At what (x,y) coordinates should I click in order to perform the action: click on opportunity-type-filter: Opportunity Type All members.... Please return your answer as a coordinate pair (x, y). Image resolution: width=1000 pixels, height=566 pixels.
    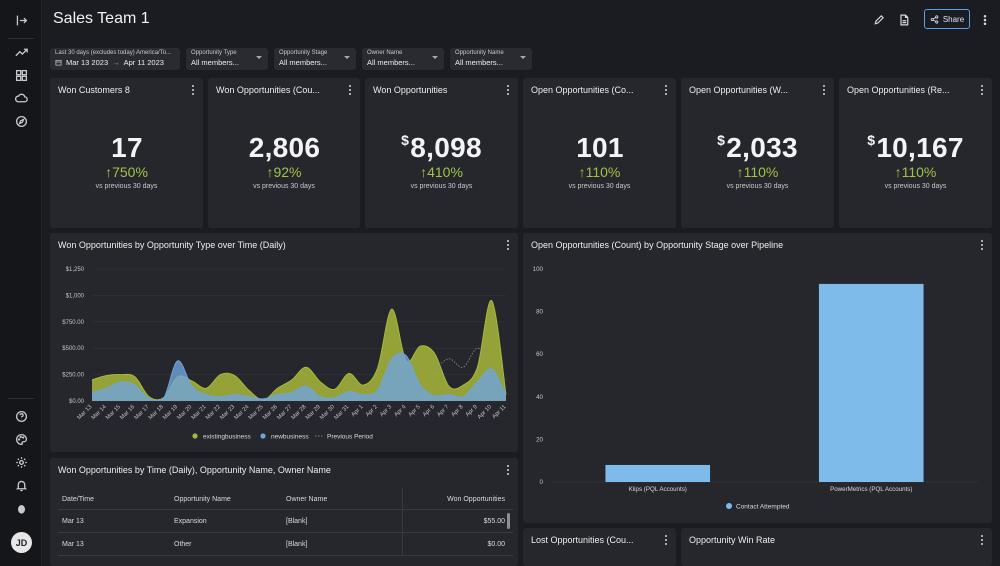
    Looking at the image, I should click on (227, 59).